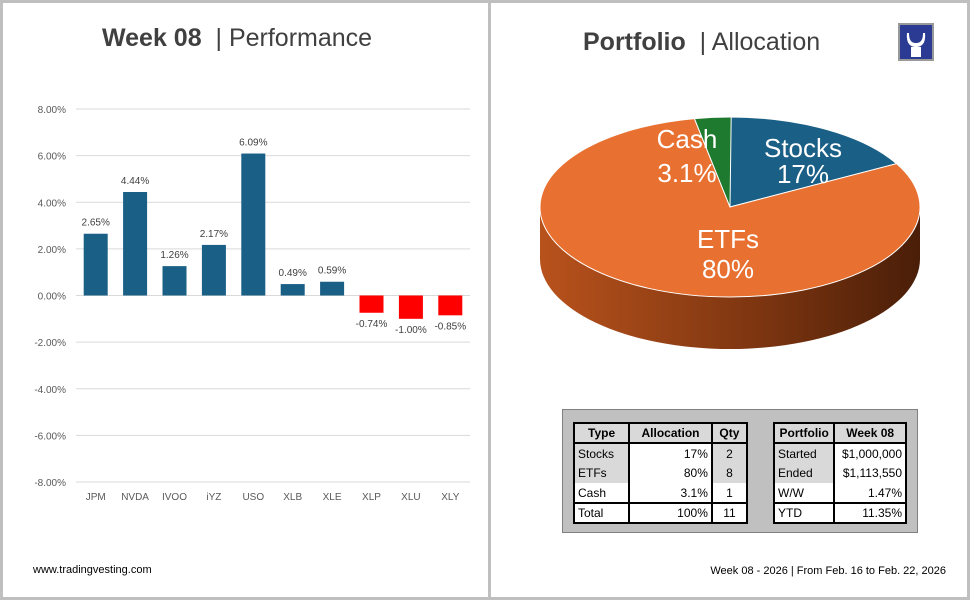  Describe the element at coordinates (803, 174) in the screenshot. I see `pie-label-value: 17%` at that location.